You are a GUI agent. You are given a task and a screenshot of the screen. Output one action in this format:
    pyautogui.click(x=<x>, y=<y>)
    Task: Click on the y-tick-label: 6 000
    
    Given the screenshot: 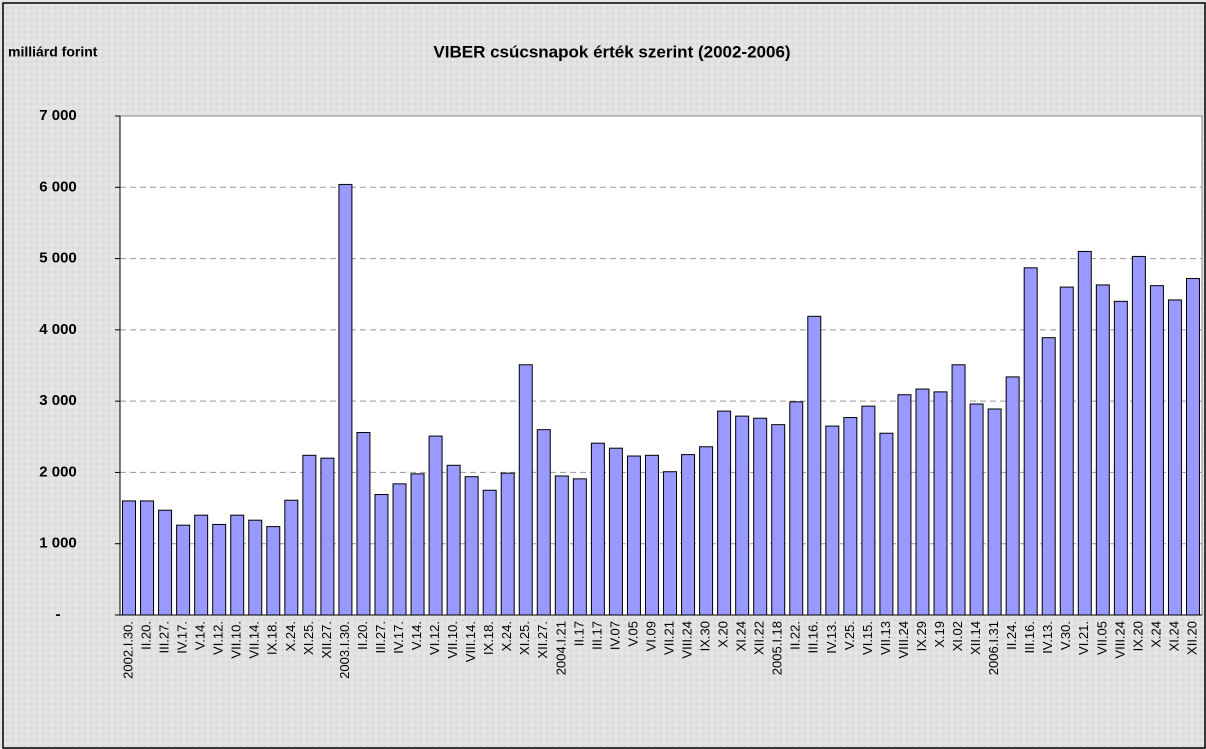 What is the action you would take?
    pyautogui.click(x=58, y=186)
    